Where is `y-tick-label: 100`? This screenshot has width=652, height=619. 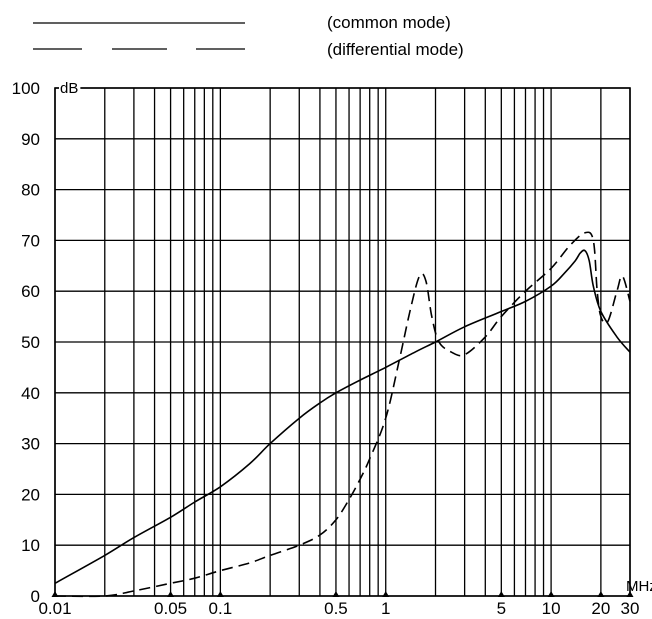 y-tick-label: 100 is located at coordinates (26, 88).